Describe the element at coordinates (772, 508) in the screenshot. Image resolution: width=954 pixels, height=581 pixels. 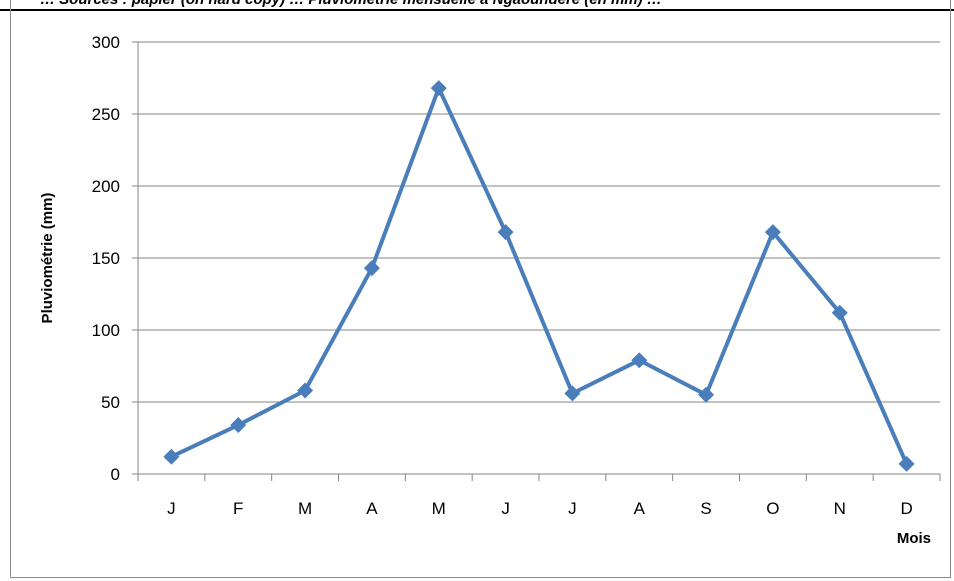
I see `x-tick-label: O` at that location.